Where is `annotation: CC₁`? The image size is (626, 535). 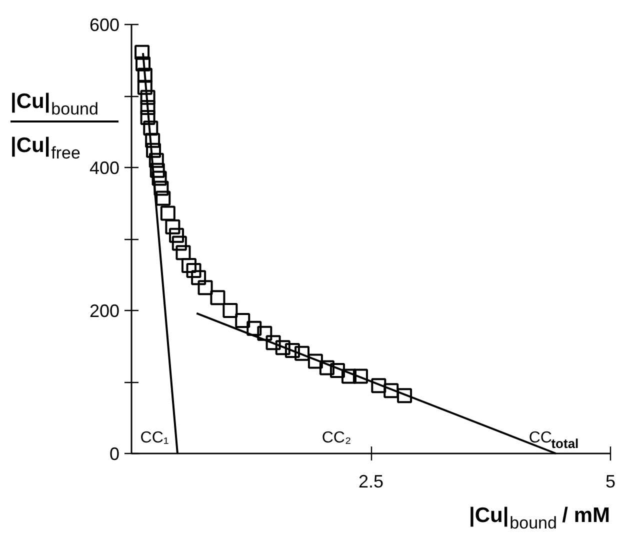
annotation: CC₁ is located at coordinates (154, 437).